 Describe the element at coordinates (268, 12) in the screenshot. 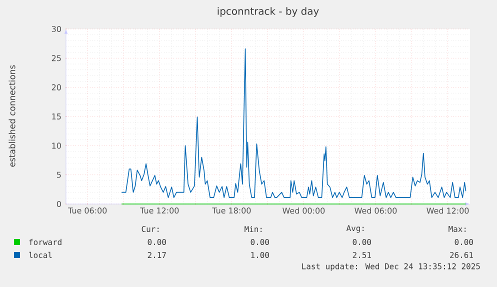

I see `chart-title: ipconntrack - by day` at that location.